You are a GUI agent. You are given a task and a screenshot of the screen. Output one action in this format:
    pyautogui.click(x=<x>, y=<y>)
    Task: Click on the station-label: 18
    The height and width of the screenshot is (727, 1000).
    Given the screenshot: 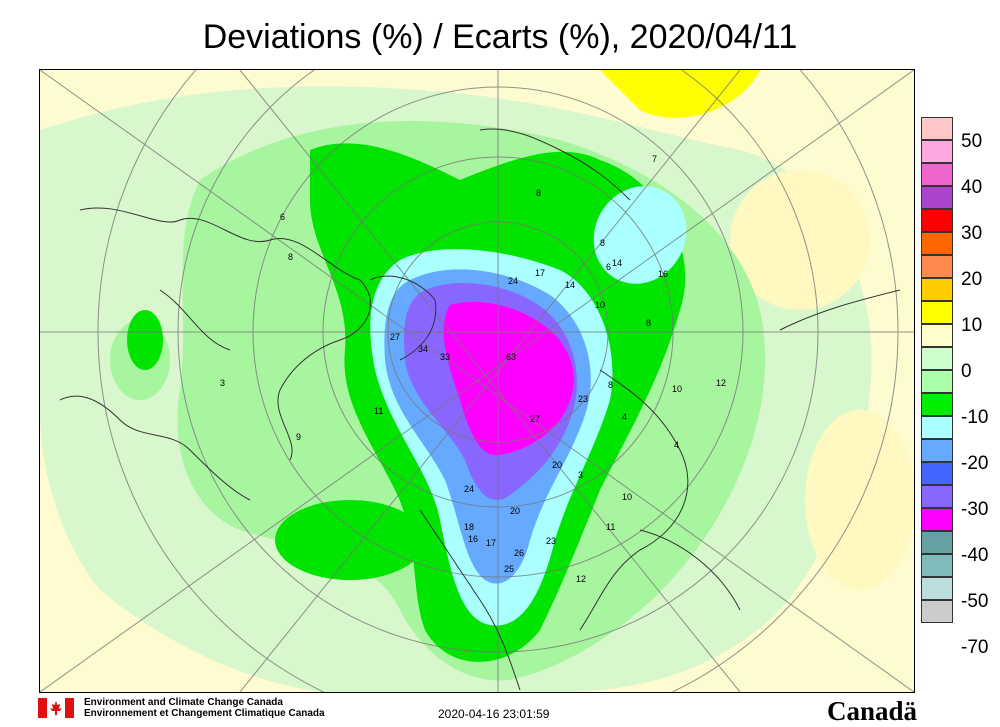 What is the action you would take?
    pyautogui.click(x=469, y=527)
    